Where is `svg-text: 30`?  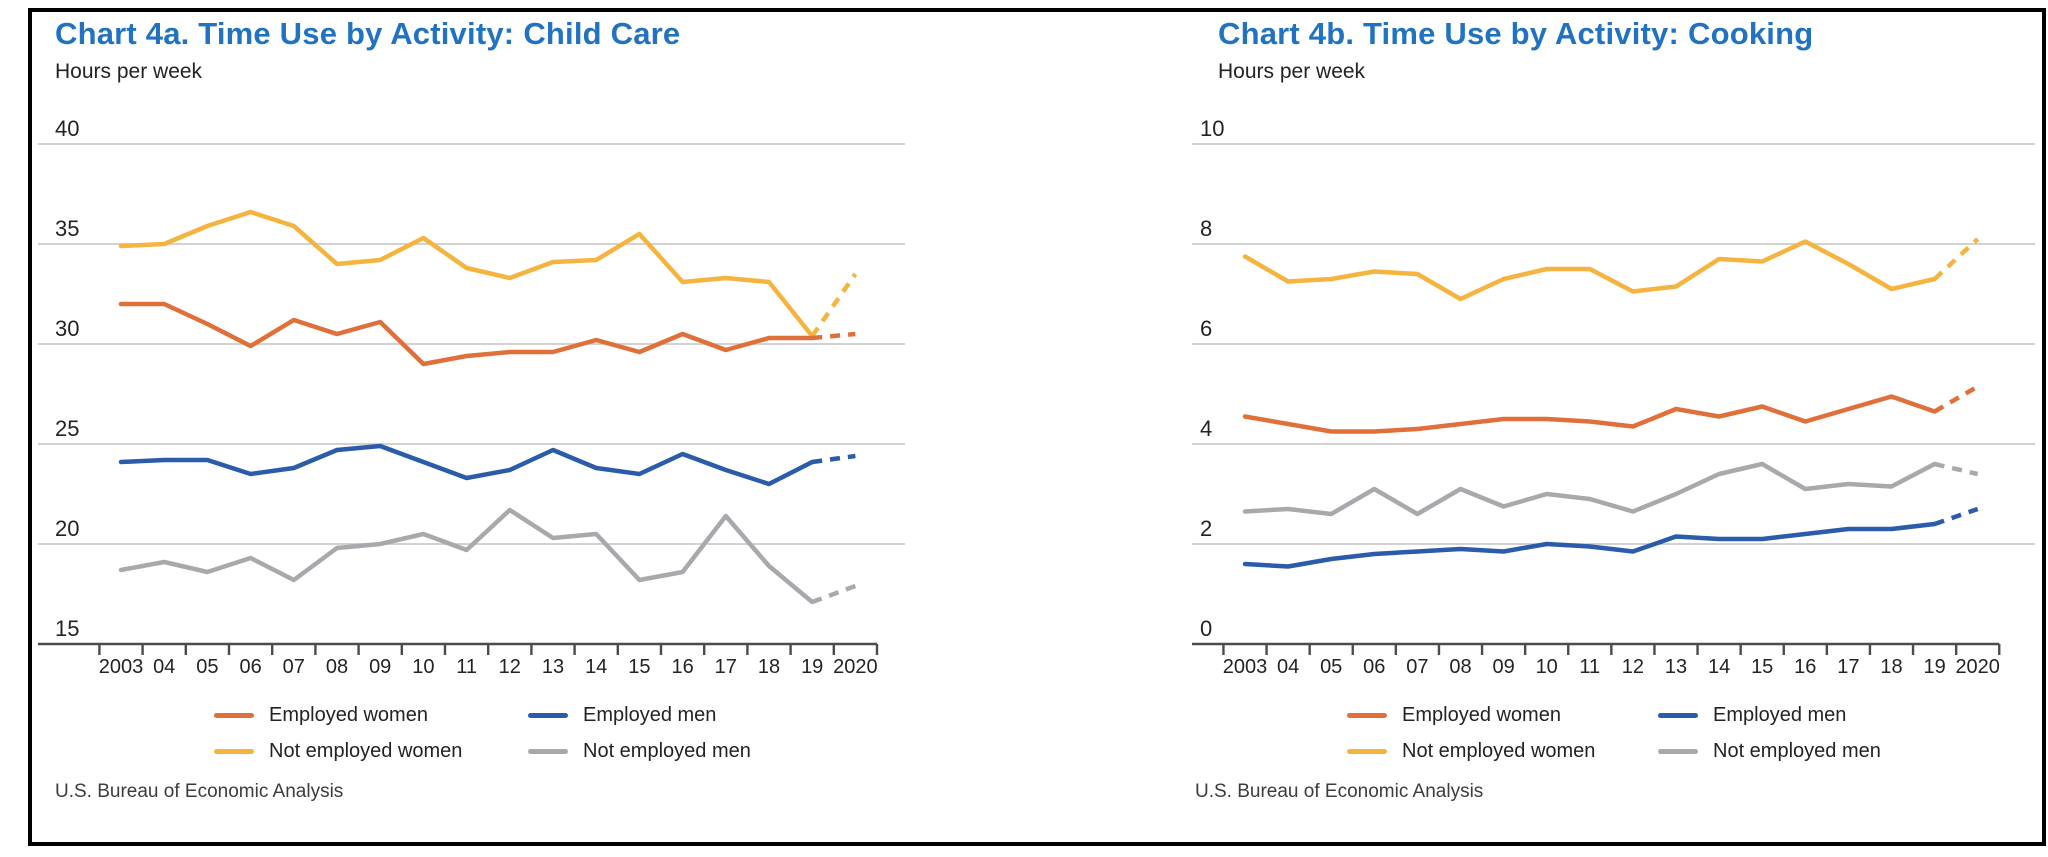 svg-text: 30 is located at coordinates (67, 328).